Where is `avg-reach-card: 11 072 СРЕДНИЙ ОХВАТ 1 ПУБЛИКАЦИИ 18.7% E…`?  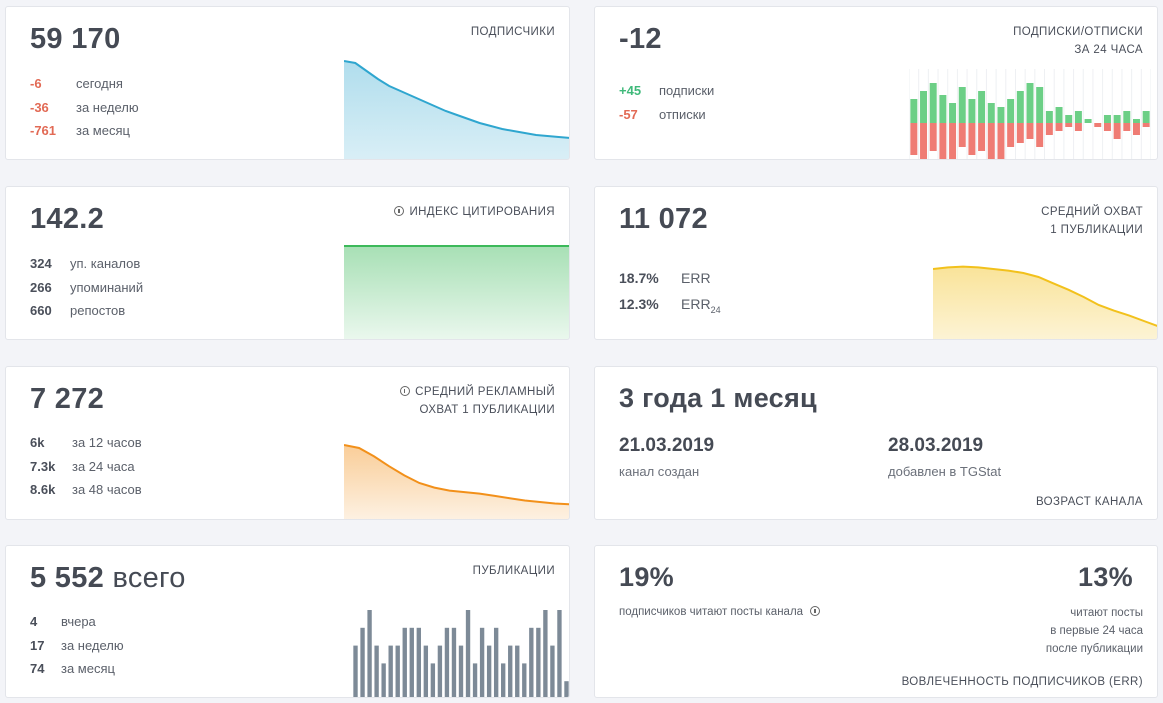 avg-reach-card: 11 072 СРЕДНИЙ ОХВАТ 1 ПУБЛИКАЦИИ 18.7% E… is located at coordinates (876, 263).